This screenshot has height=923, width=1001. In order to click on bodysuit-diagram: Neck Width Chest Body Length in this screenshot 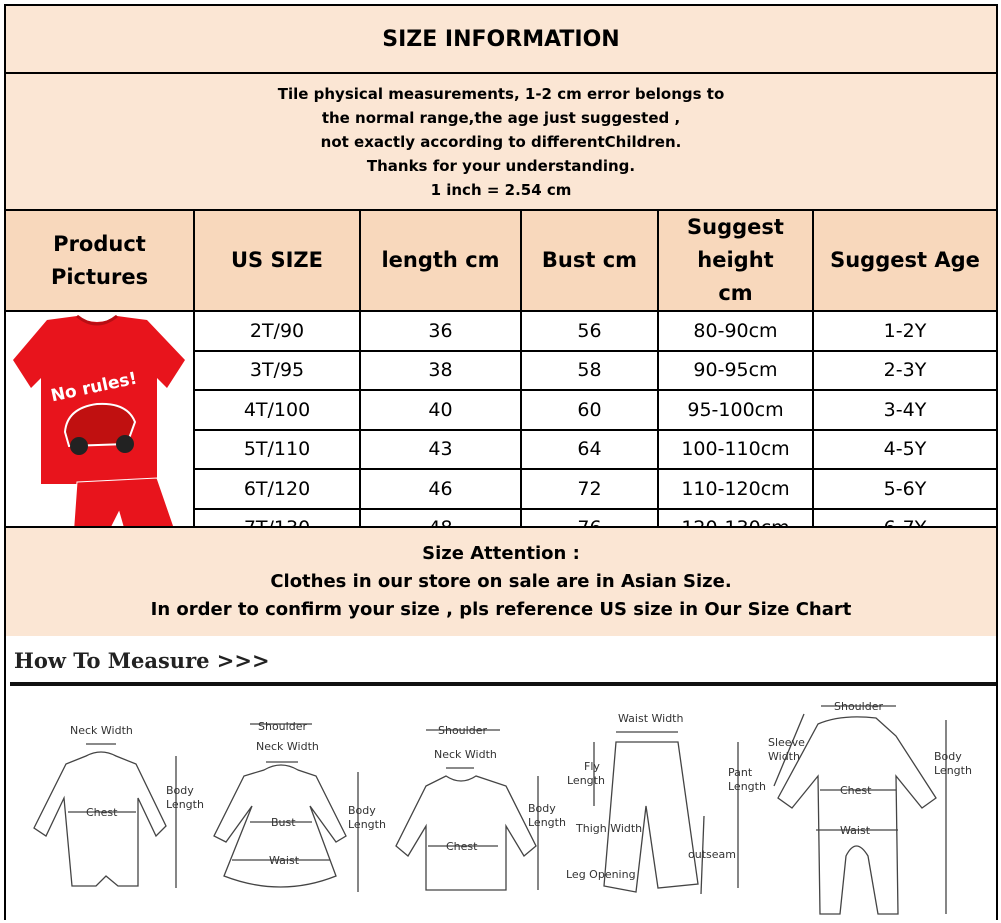, I will do `click(118, 806)`.